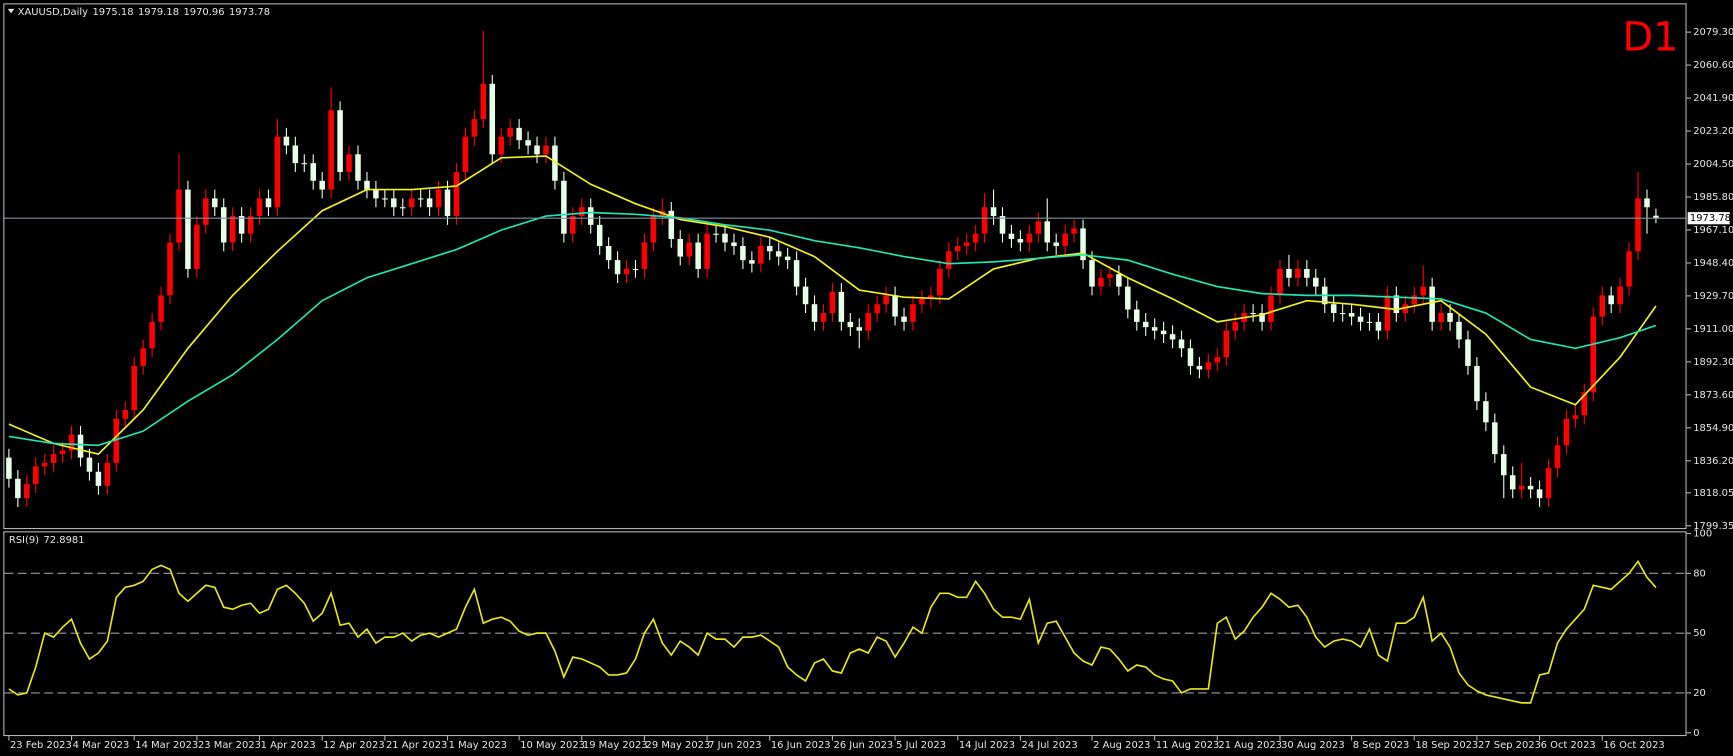 The image size is (1733, 756). Describe the element at coordinates (1713, 395) in the screenshot. I see `y-tick-label: 1873.60` at that location.